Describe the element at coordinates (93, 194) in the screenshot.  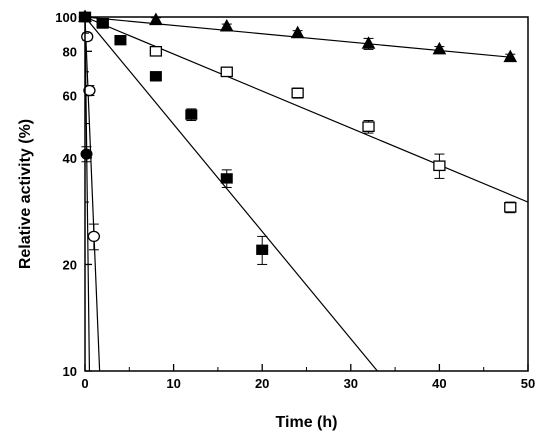
I see `fit-line` at that location.